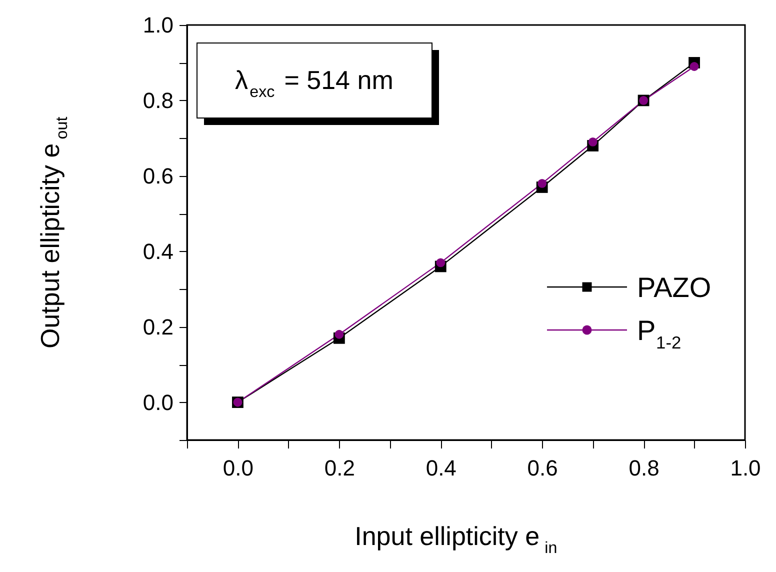 Image resolution: width=776 pixels, height=572 pixels. What do you see at coordinates (441, 468) in the screenshot?
I see `x-tick-label: 0.4` at bounding box center [441, 468].